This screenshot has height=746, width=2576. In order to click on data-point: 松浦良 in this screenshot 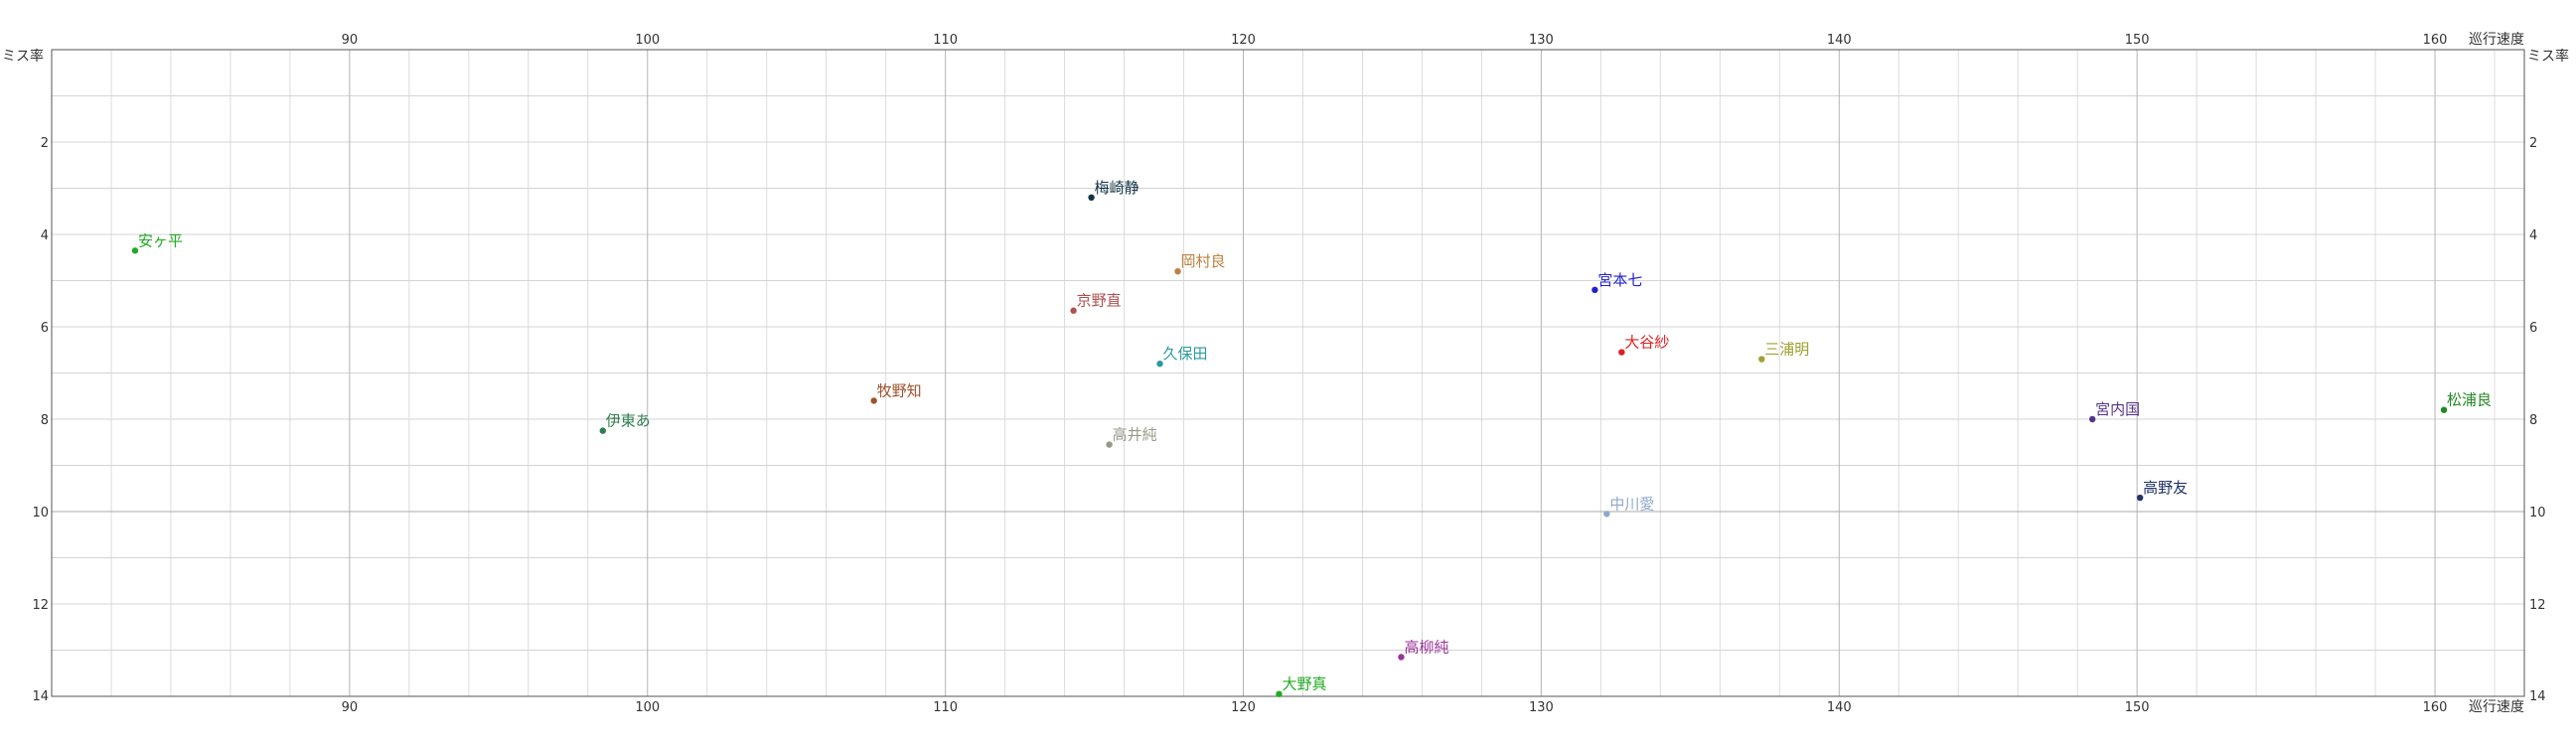, I will do `click(2466, 402)`.